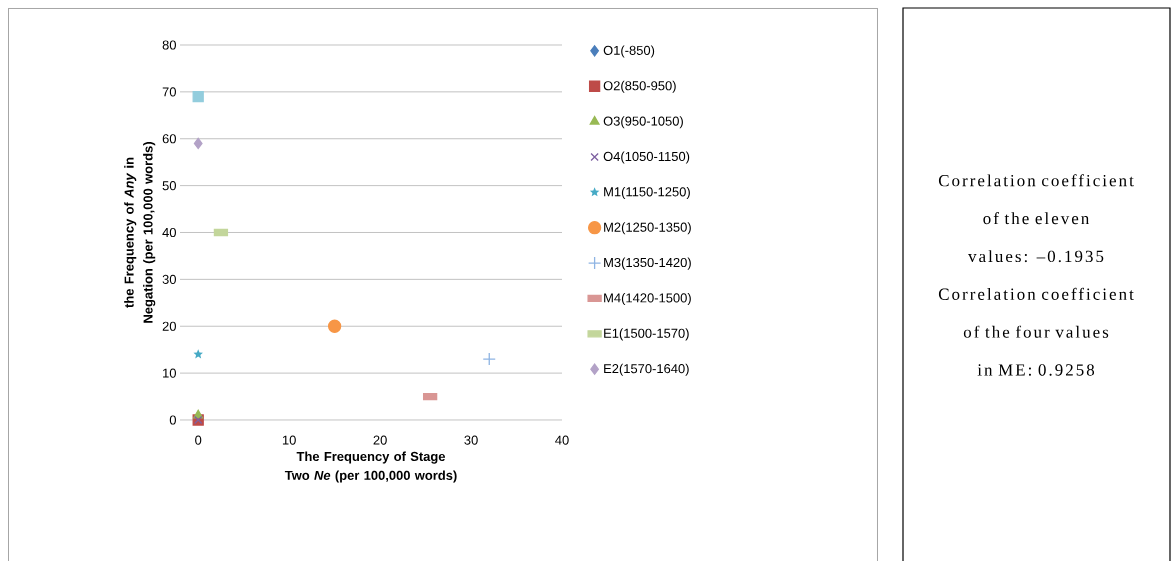  Describe the element at coordinates (1036, 331) in the screenshot. I see `text: Correlation coefficient of the four values in ME: 0.9258` at that location.